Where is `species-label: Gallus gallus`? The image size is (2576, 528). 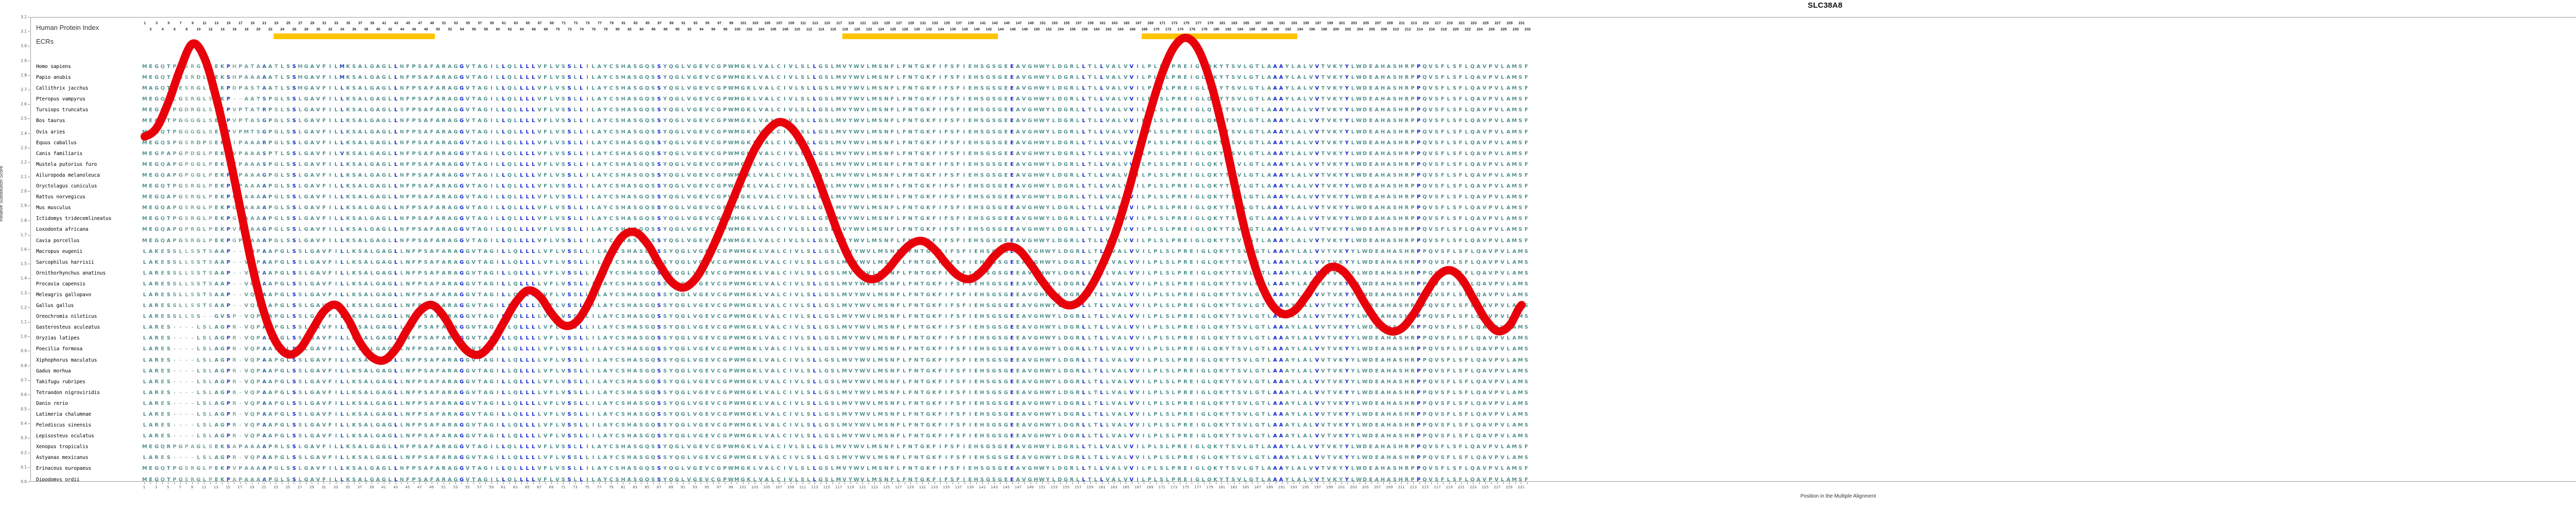 species-label: Gallus gallus is located at coordinates (55, 306).